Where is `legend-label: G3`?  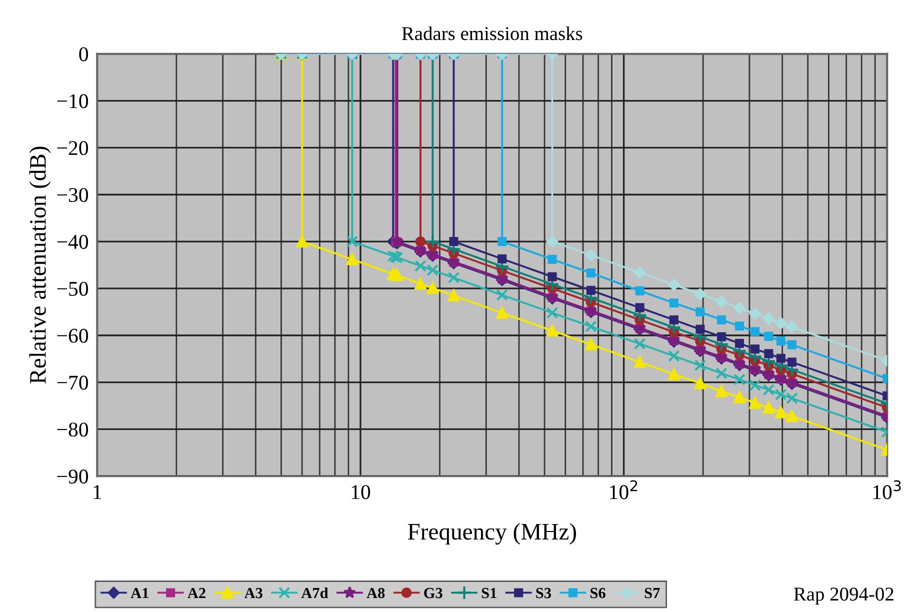 legend-label: G3 is located at coordinates (433, 593).